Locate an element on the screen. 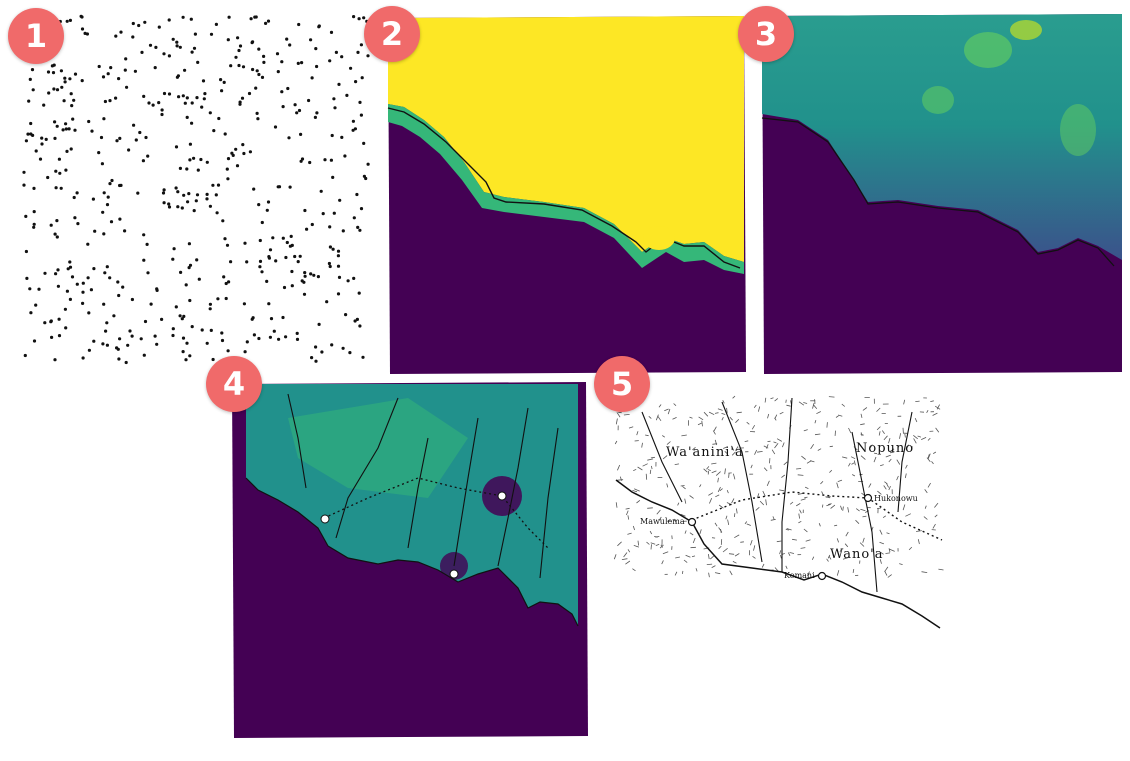  river is located at coordinates (905, 462).